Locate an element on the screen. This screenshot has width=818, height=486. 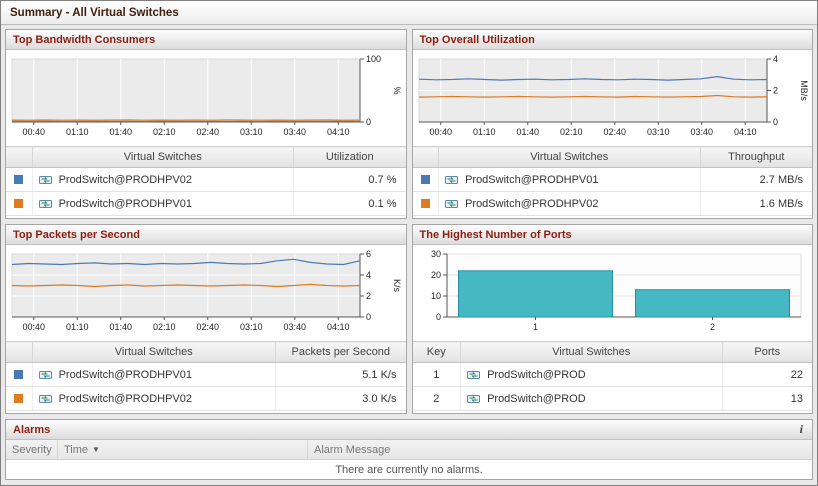
column-header-severity: Severity is located at coordinates (32, 449).